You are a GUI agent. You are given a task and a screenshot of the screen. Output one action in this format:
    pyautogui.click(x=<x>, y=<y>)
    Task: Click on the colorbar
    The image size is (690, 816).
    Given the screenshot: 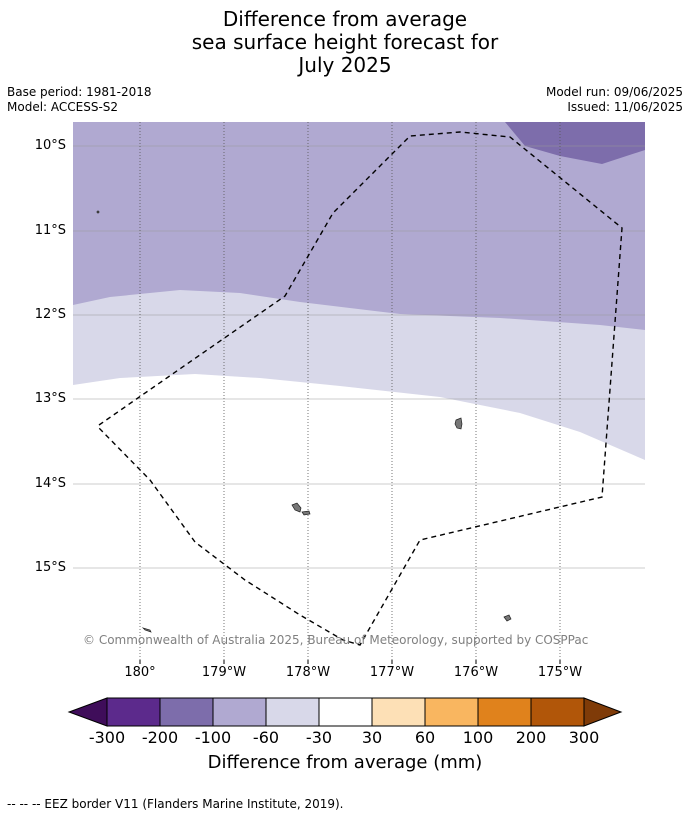 What is the action you would take?
    pyautogui.click(x=345, y=712)
    